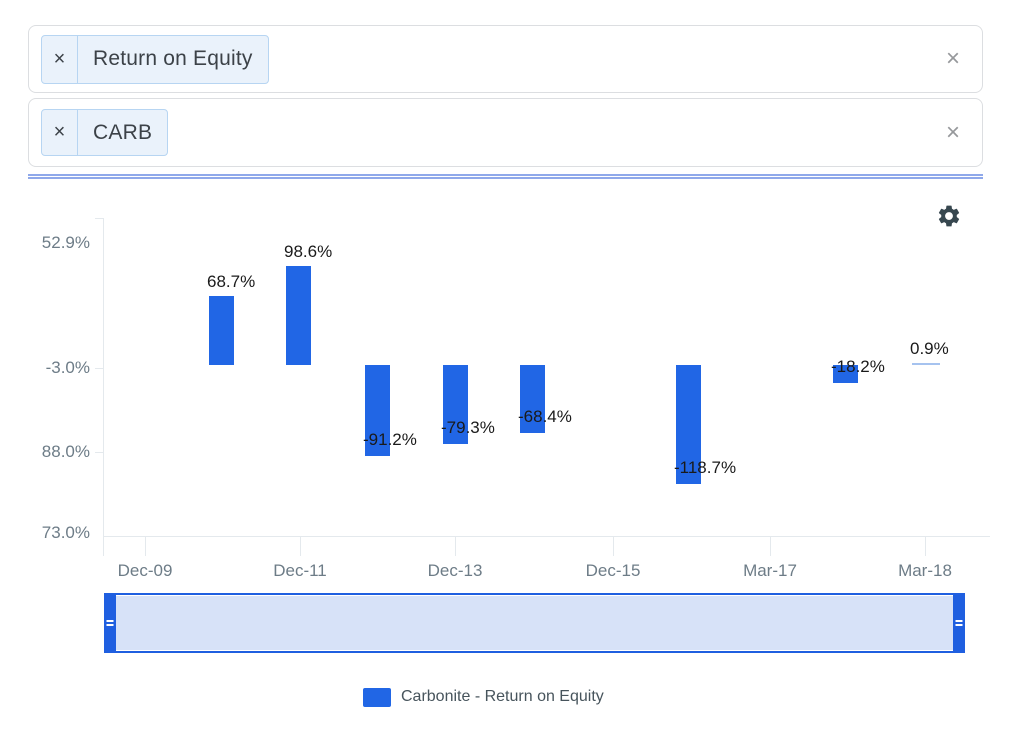 This screenshot has width=1020, height=737. I want to click on chart-settings-button, so click(949, 216).